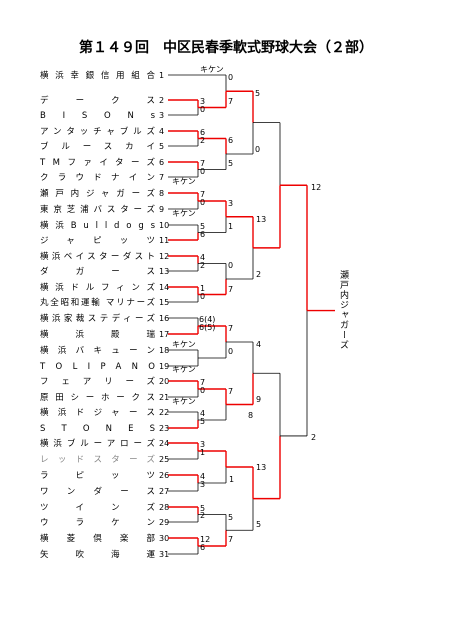  Describe the element at coordinates (161, 162) in the screenshot. I see `team-number: 6` at that location.